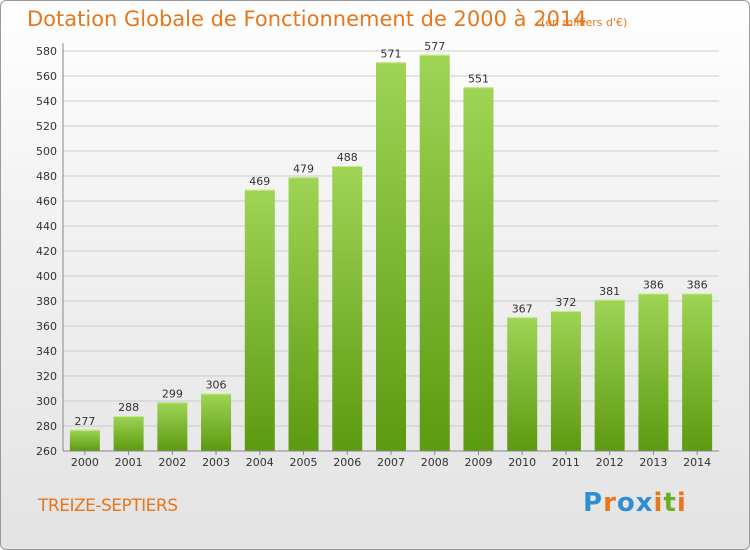  I want to click on x-tick-label: 2003, so click(216, 462).